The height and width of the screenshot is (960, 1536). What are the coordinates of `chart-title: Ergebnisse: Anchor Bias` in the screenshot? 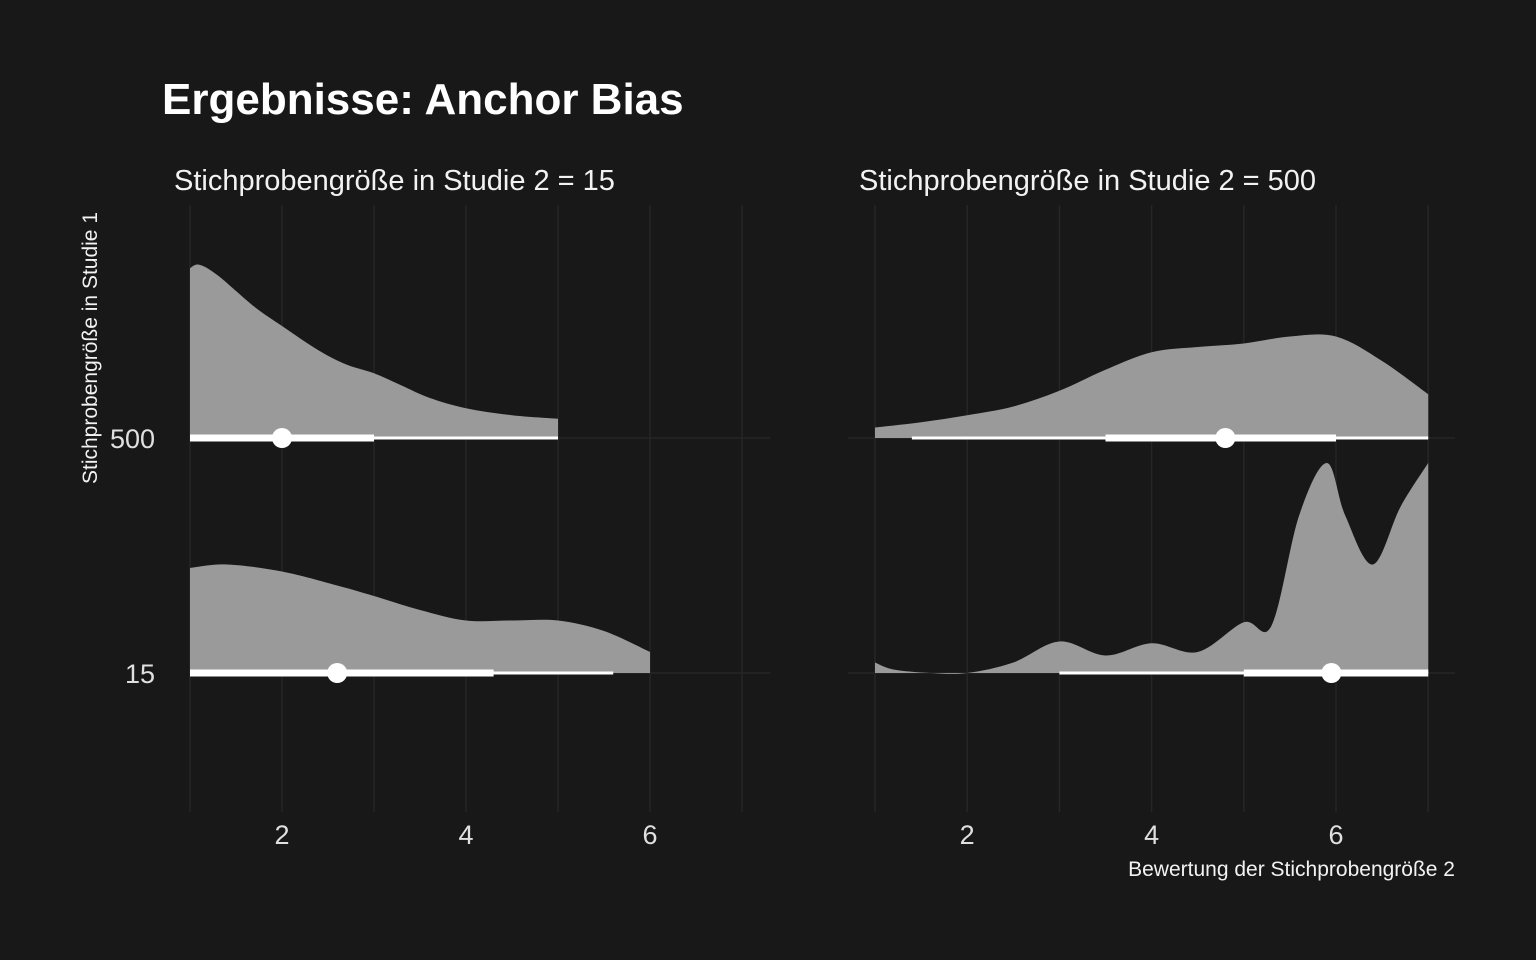 It's located at (423, 99).